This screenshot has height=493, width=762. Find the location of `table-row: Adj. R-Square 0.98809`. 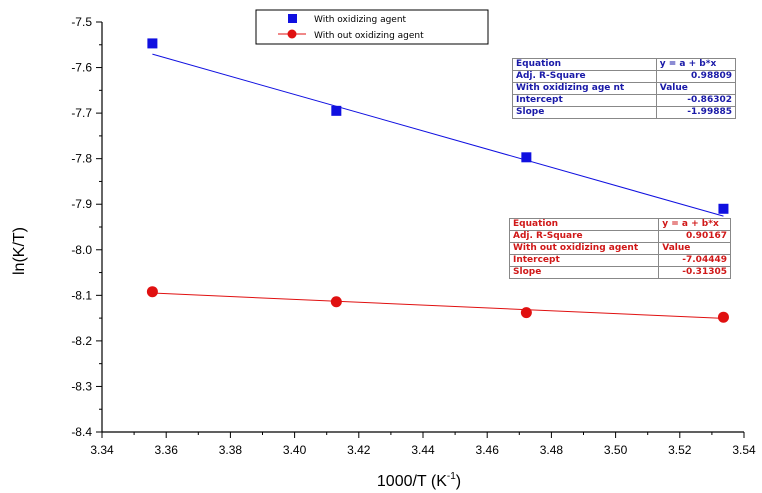

table-row: Adj. R-Square 0.98809 is located at coordinates (624, 76).